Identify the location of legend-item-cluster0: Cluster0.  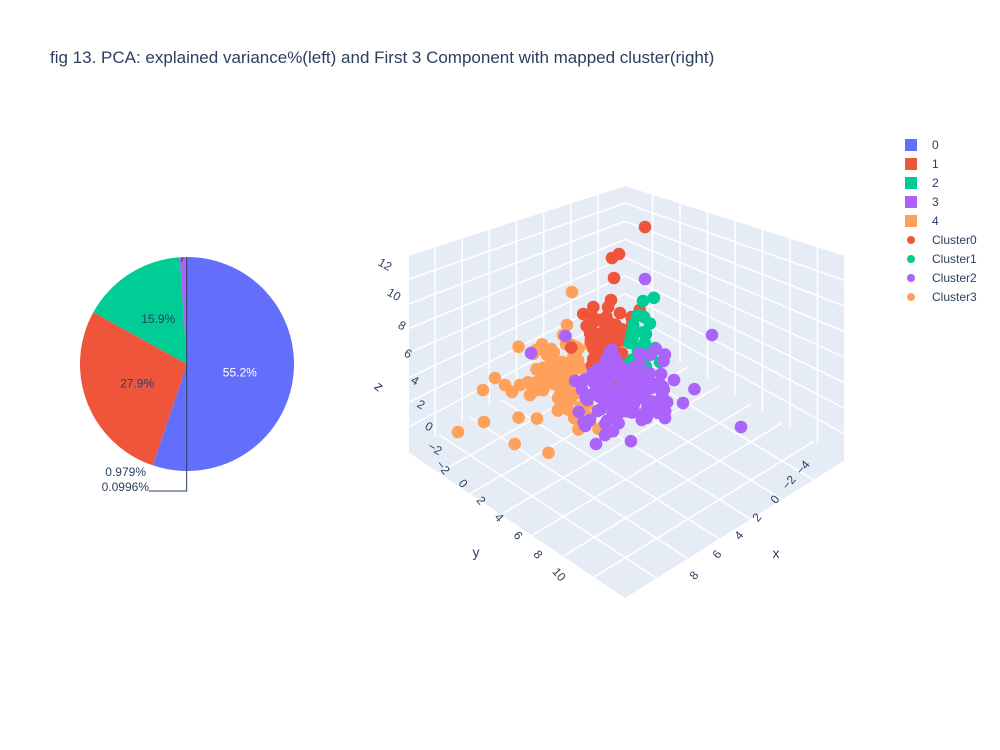
(942, 240).